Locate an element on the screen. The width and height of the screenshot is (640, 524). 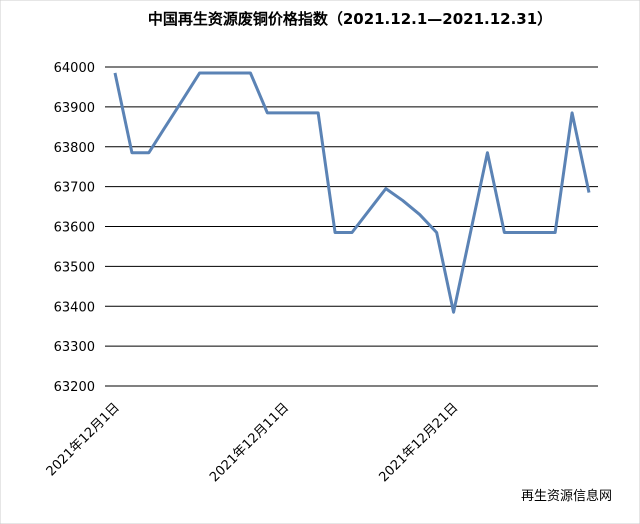
y-tick-label: 63700 is located at coordinates (74, 188).